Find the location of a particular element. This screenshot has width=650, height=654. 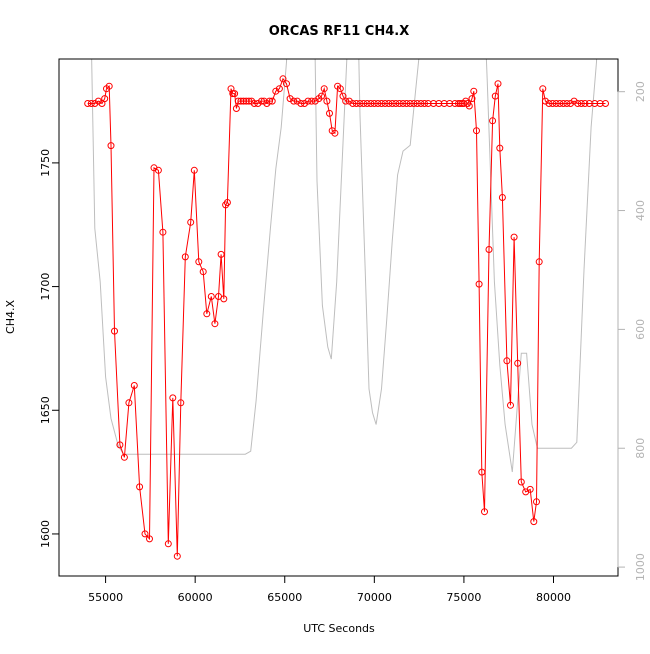

y2-tick-label: 600 is located at coordinates (640, 329).